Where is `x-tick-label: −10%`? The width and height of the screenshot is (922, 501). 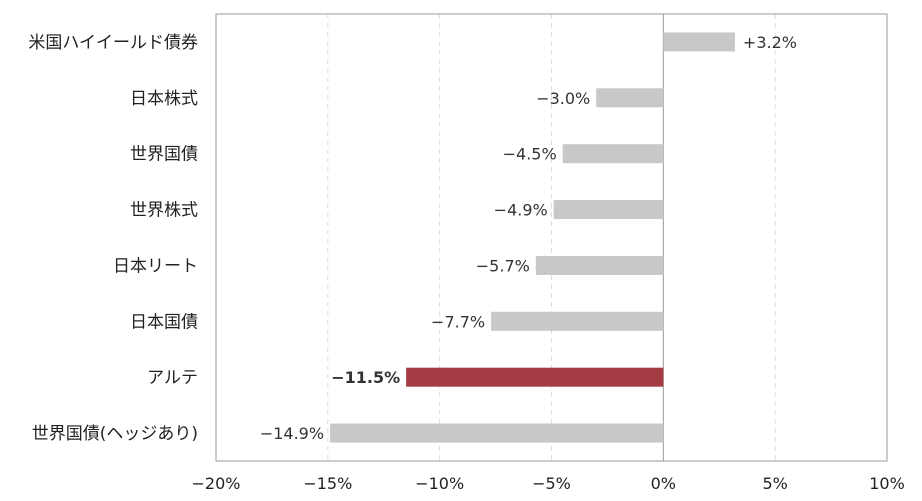
x-tick-label: −10% is located at coordinates (439, 483).